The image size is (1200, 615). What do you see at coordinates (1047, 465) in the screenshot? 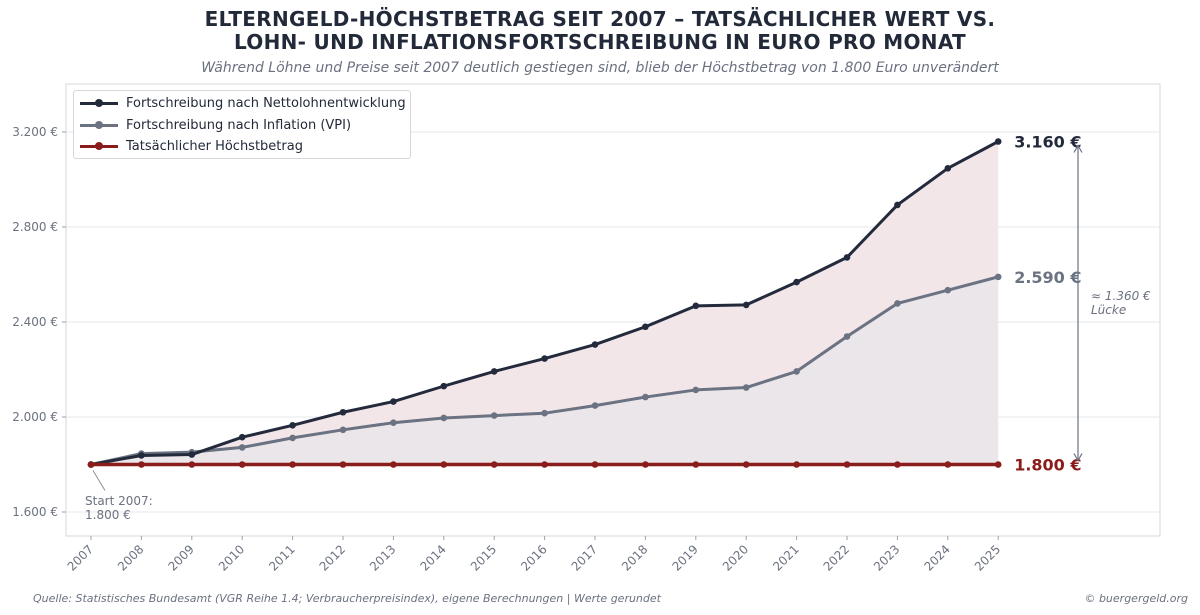
I see `end-label-actual: 1.800 €` at bounding box center [1047, 465].